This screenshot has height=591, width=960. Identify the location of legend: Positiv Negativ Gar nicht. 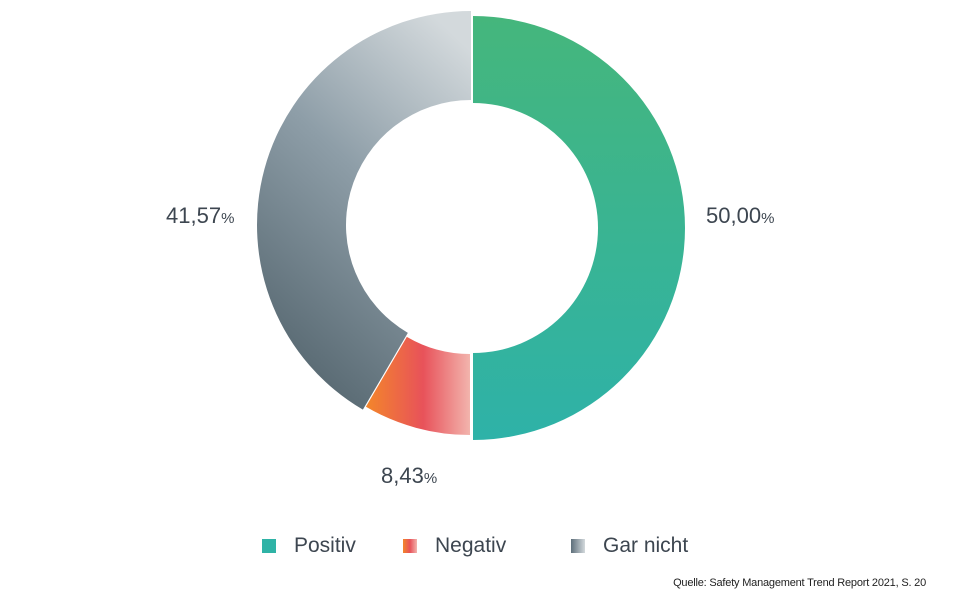
(480, 546).